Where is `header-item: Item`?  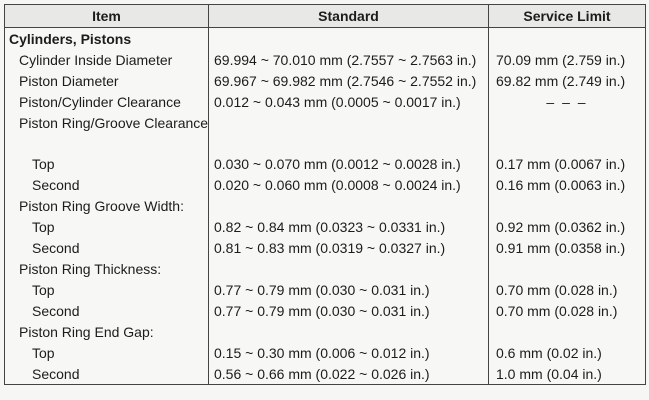
header-item: Item is located at coordinates (106, 16).